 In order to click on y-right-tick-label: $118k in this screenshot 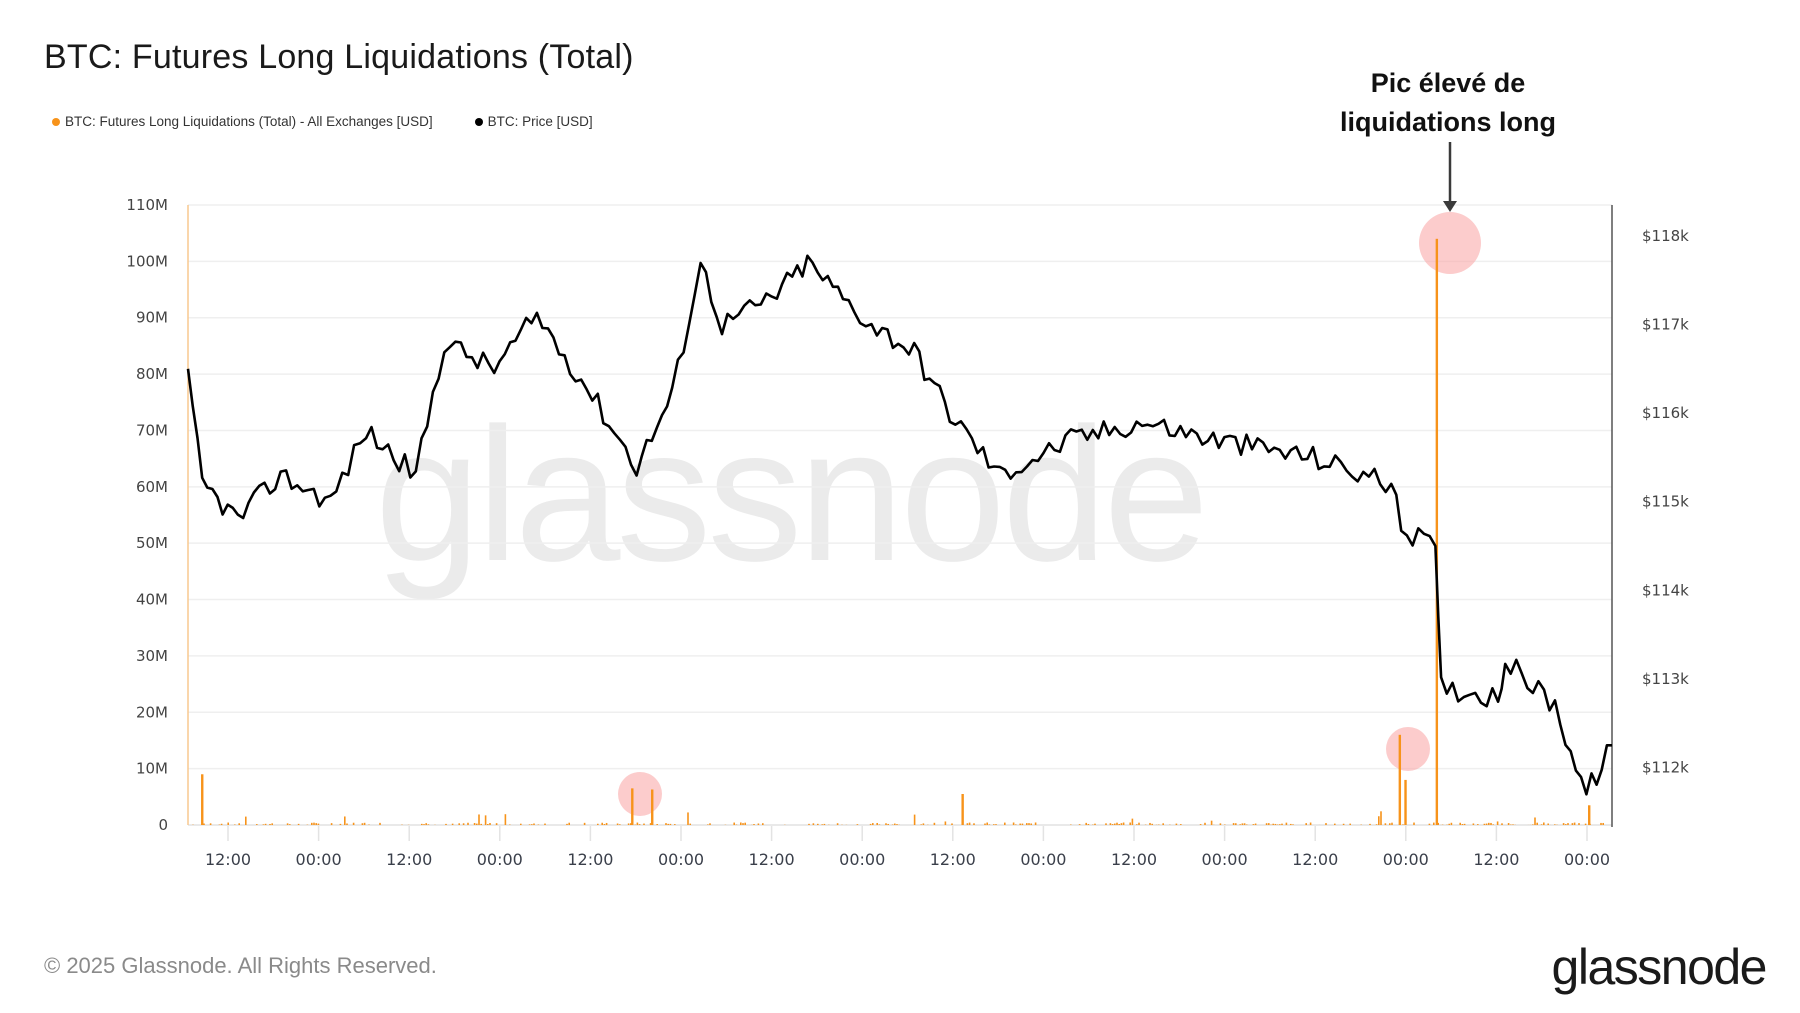, I will do `click(1665, 236)`.